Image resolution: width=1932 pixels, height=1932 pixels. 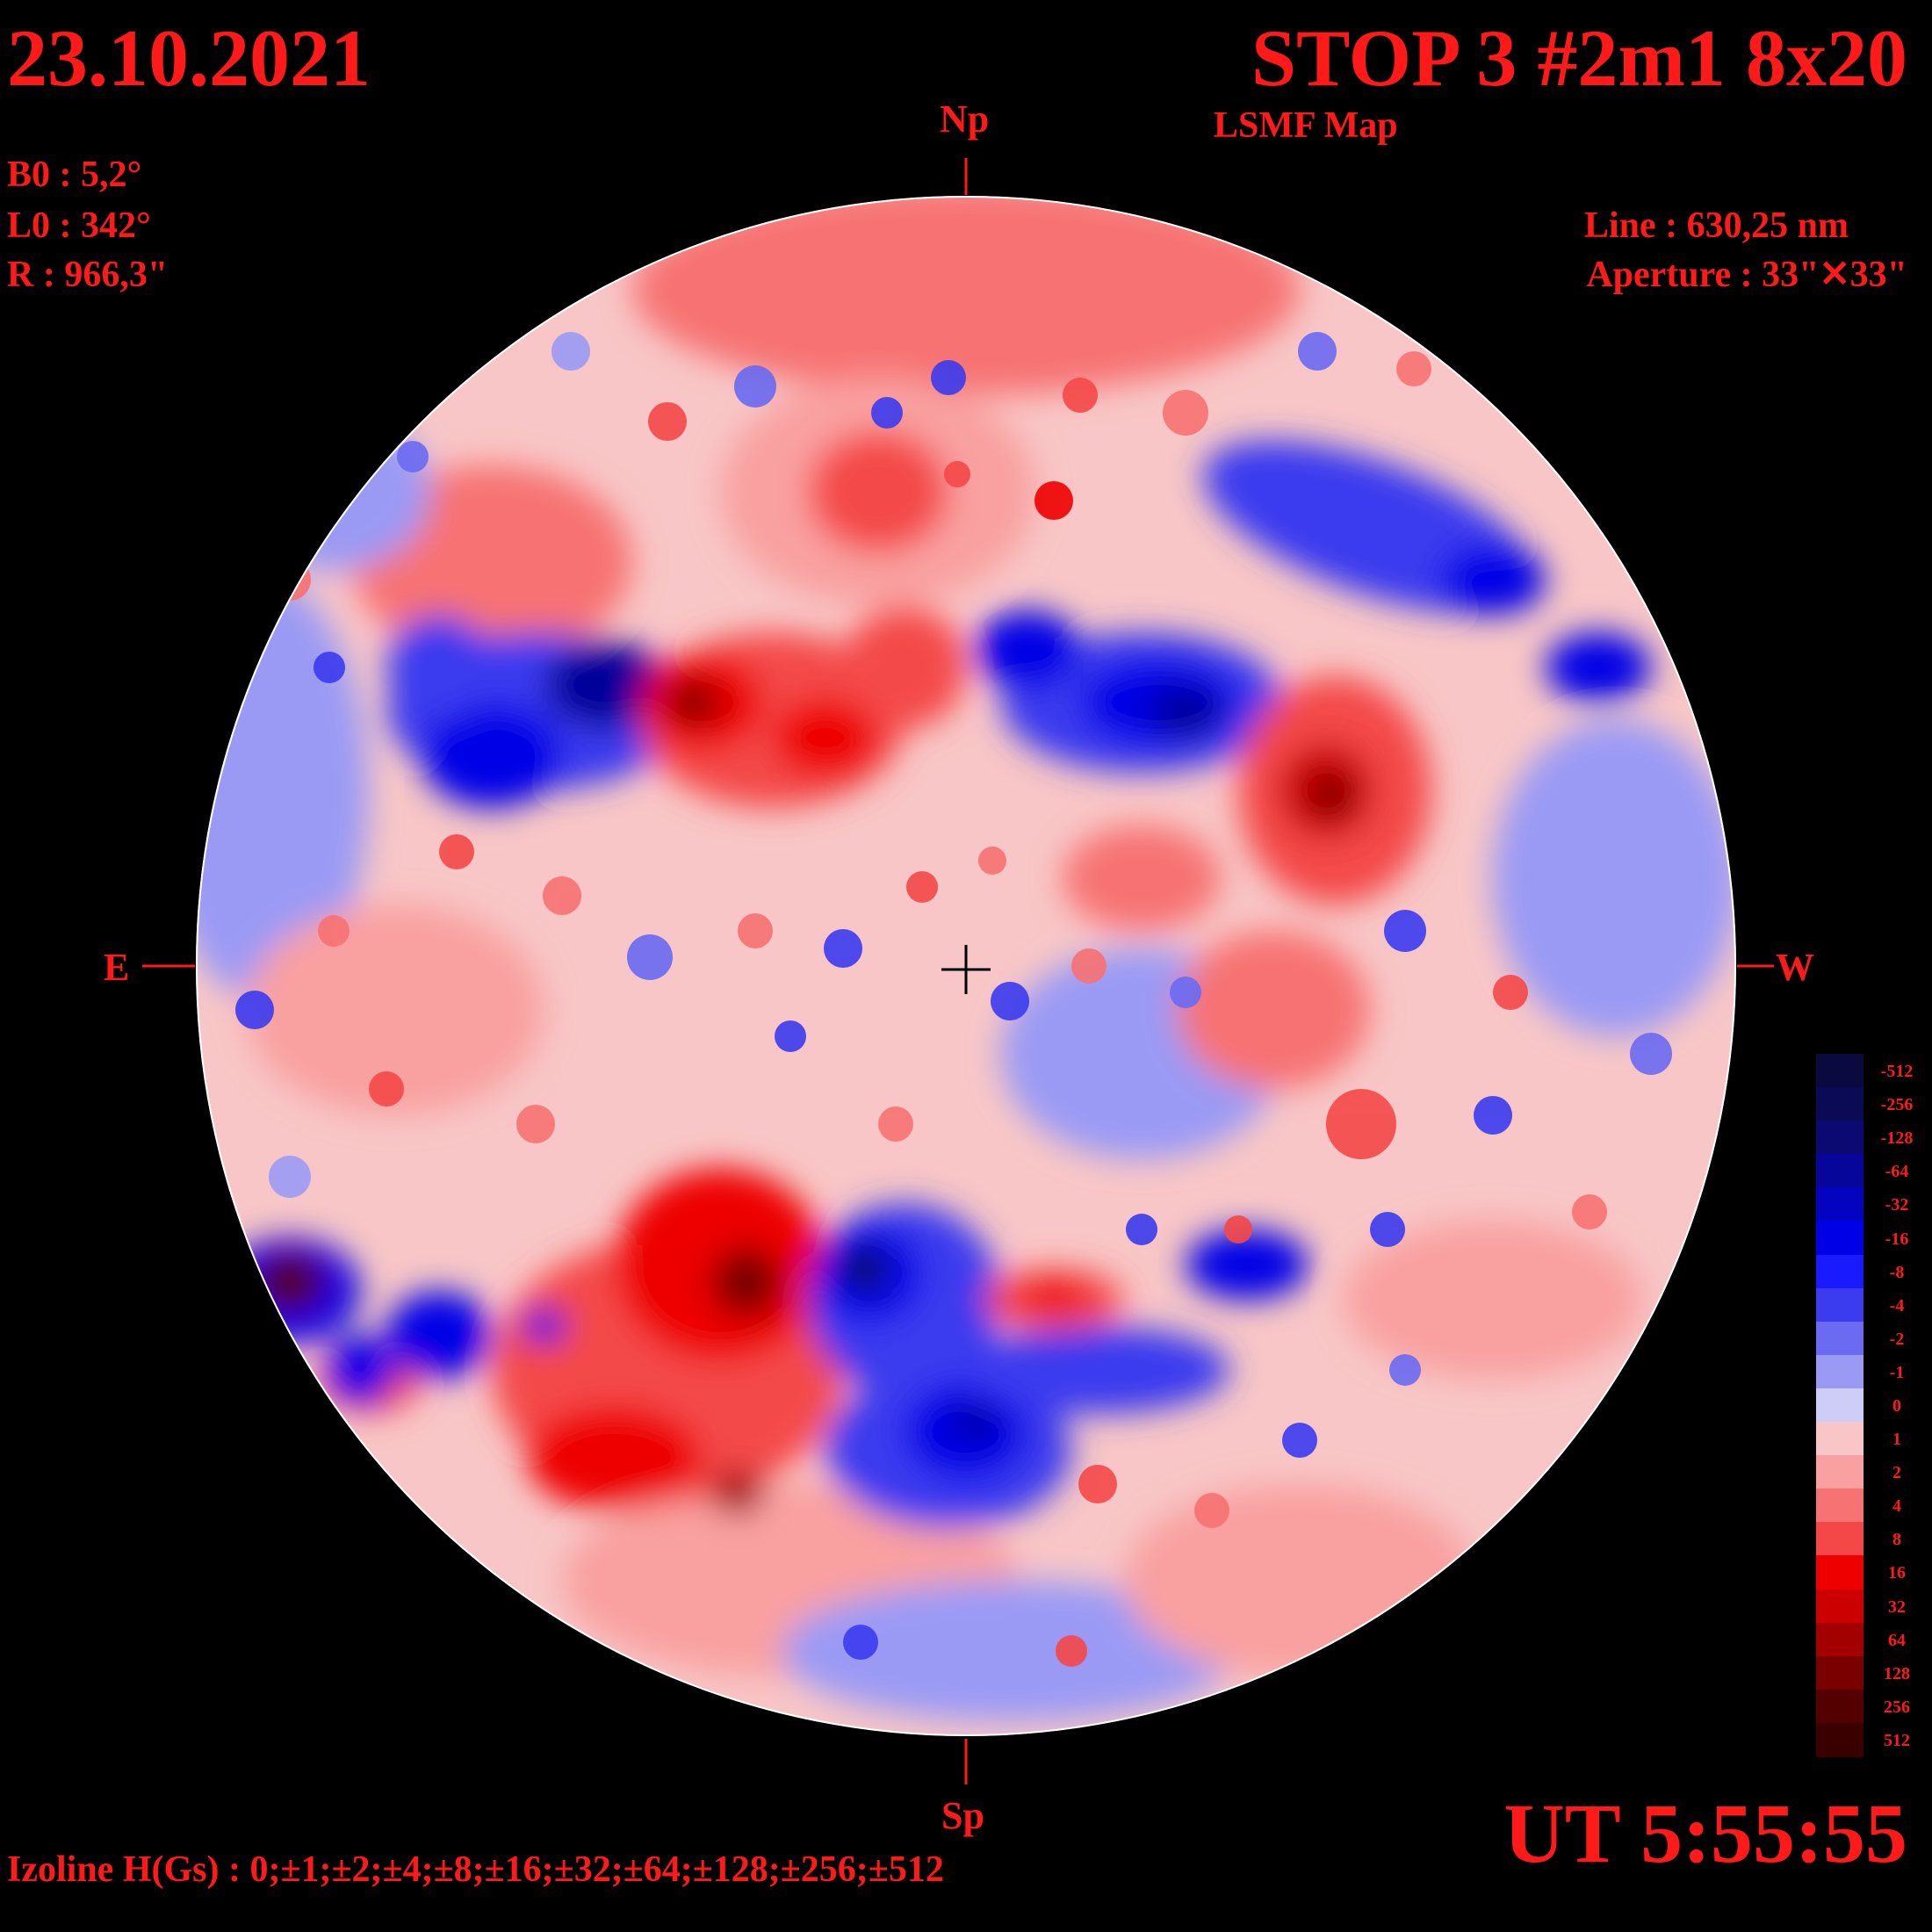 What do you see at coordinates (1897, 1607) in the screenshot?
I see `color-scale-label: 32` at bounding box center [1897, 1607].